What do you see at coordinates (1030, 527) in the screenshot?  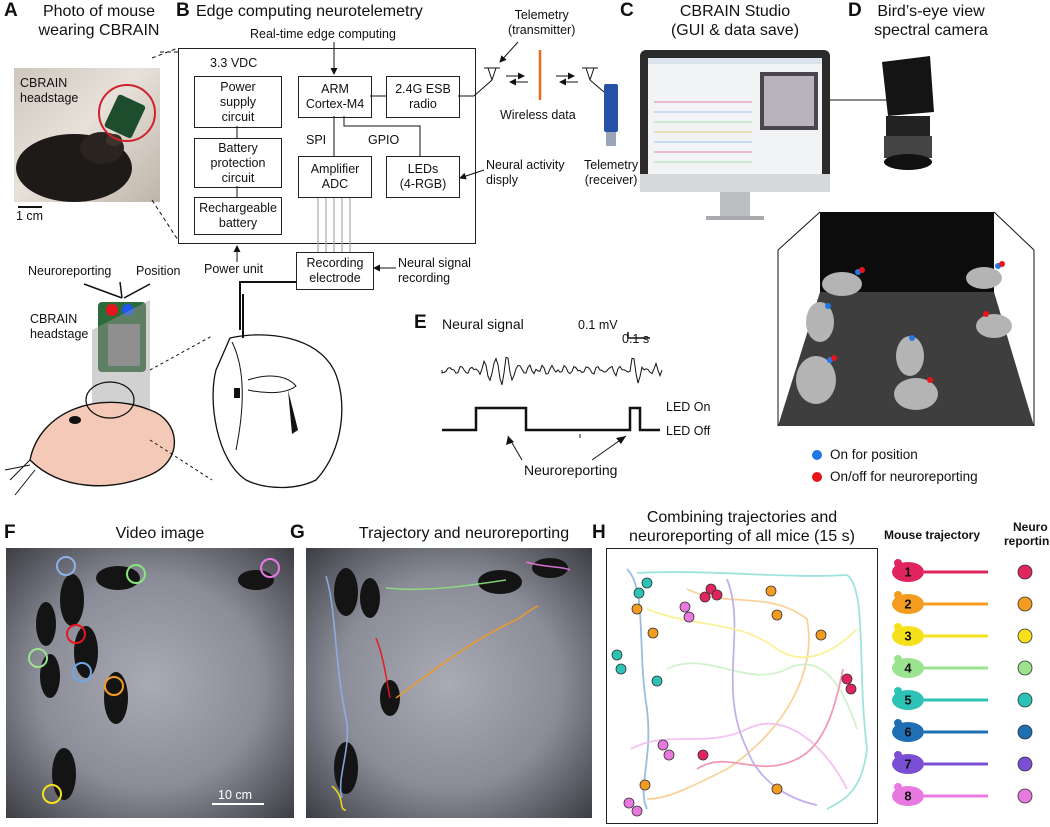 I see `neuro-reporting-header-line1: Neuro` at bounding box center [1030, 527].